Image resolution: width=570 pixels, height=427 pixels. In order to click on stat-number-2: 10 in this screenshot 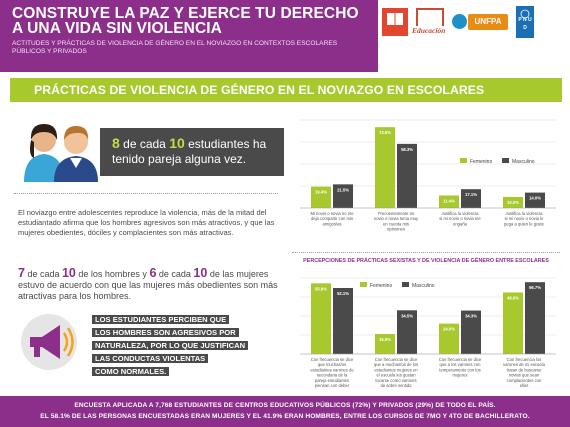, I will do `click(177, 143)`.